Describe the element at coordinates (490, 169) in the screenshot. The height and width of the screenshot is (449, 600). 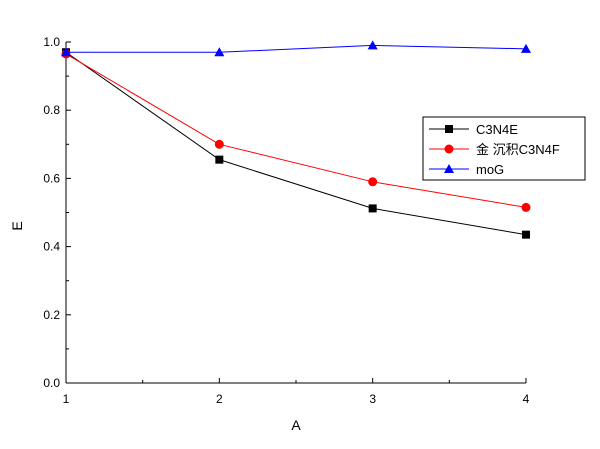
I see `legend-label: moG` at that location.